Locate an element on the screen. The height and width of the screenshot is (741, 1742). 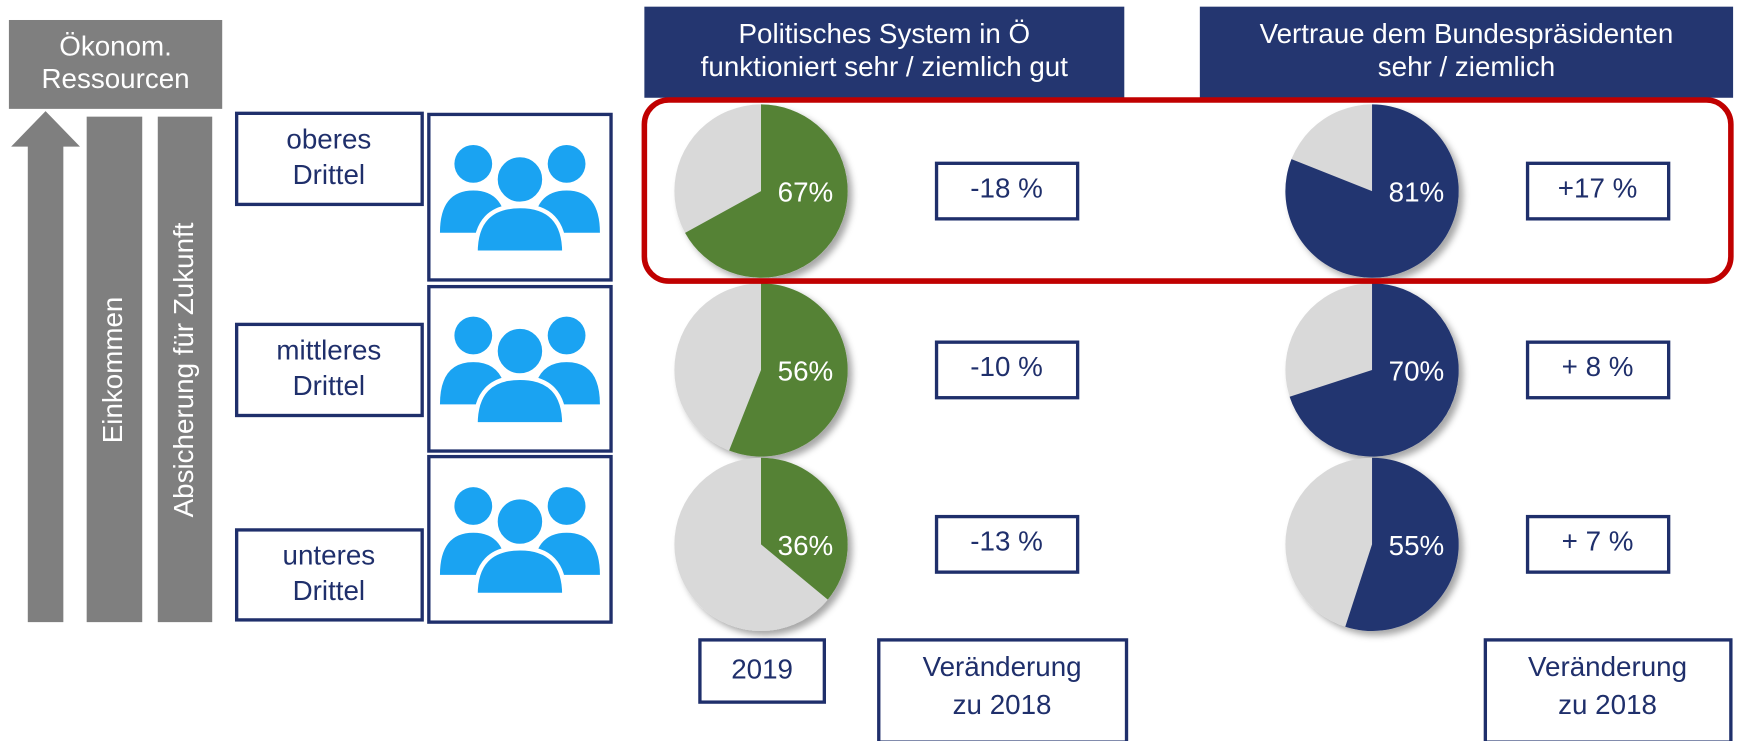
change-label: + 8 % is located at coordinates (1598, 366).